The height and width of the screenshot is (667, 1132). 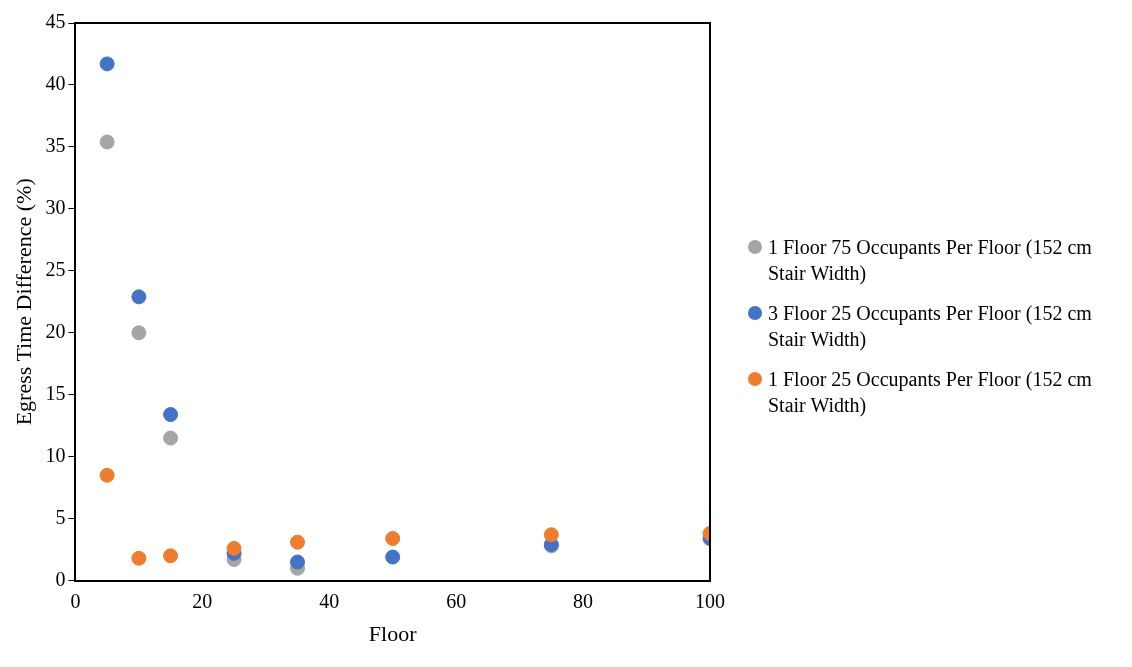 I want to click on y-tick-label: 45, so click(x=55, y=21).